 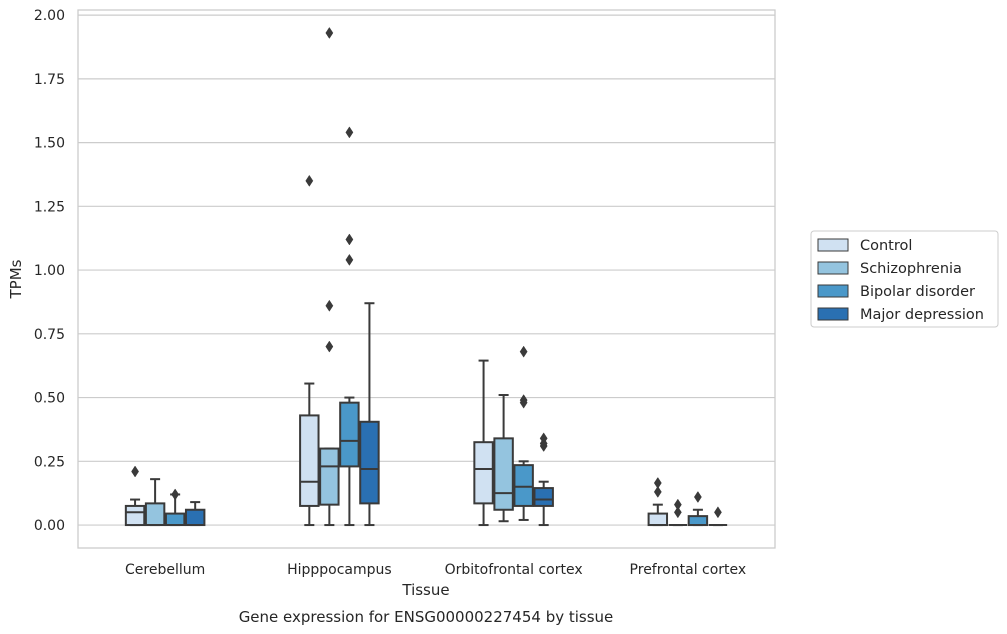 I want to click on y-tick-label: 0.50, so click(x=49, y=399).